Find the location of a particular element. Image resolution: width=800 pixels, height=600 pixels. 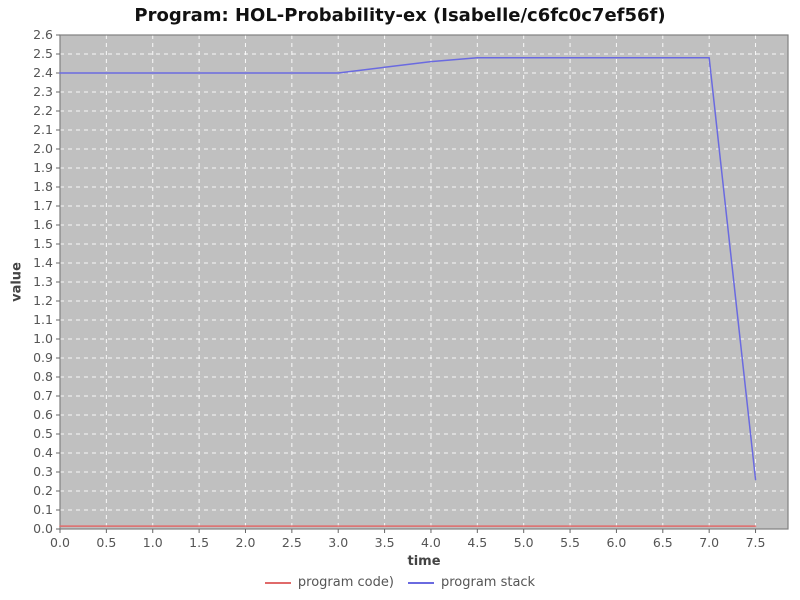

y-tick-label: 2.6 is located at coordinates (43, 34).